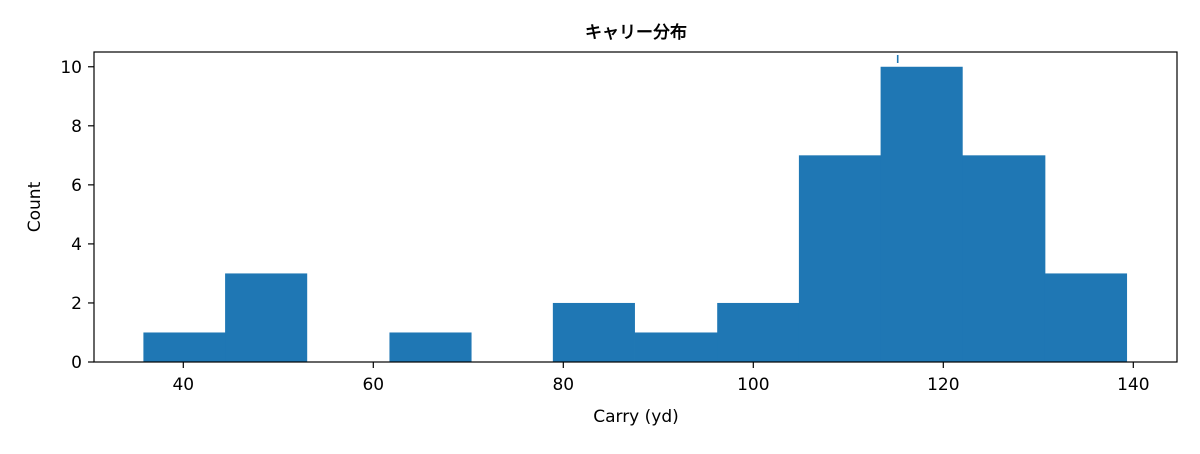  I want to click on x-tick-label: 40, so click(183, 385).